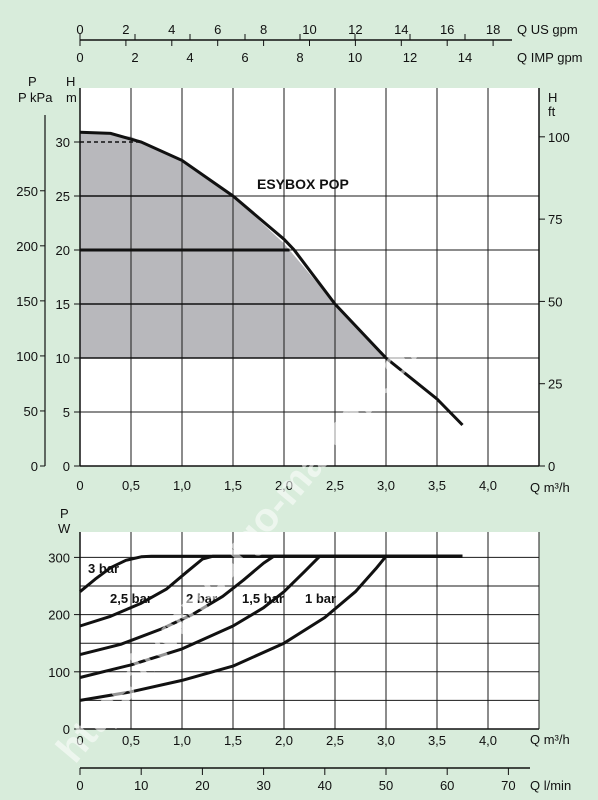  Describe the element at coordinates (79, 29) in the screenshot. I see `us-gpm-tick-label: 0` at that location.